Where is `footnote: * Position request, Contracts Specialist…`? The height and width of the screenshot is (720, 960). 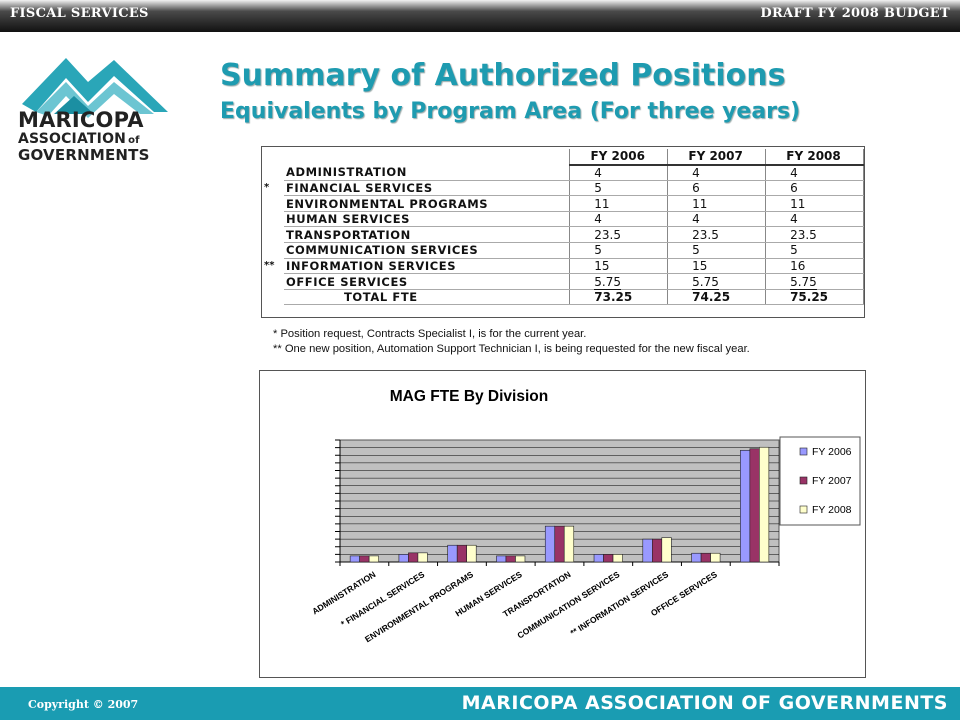
footnote: * Position request, Contracts Specialist… is located at coordinates (430, 334).